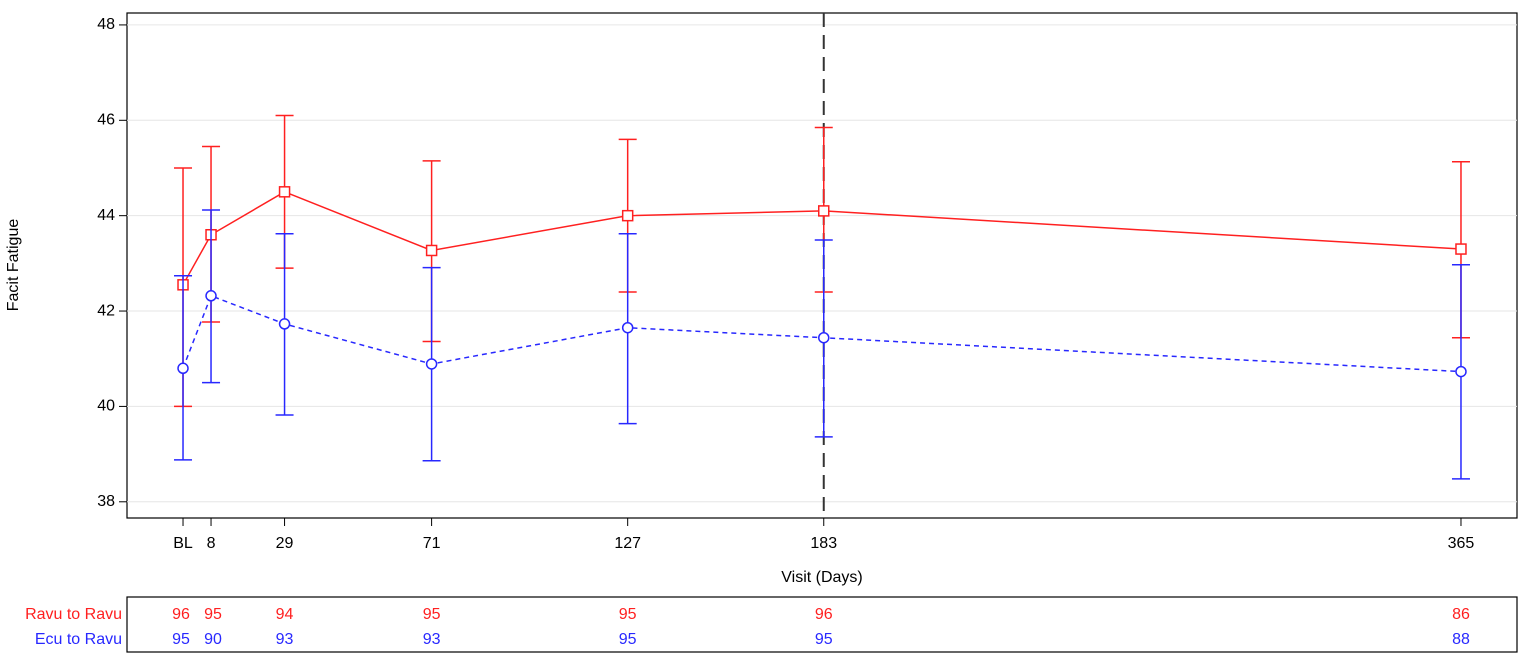 This screenshot has height=664, width=1530. I want to click on table-count: 88, so click(1461, 639).